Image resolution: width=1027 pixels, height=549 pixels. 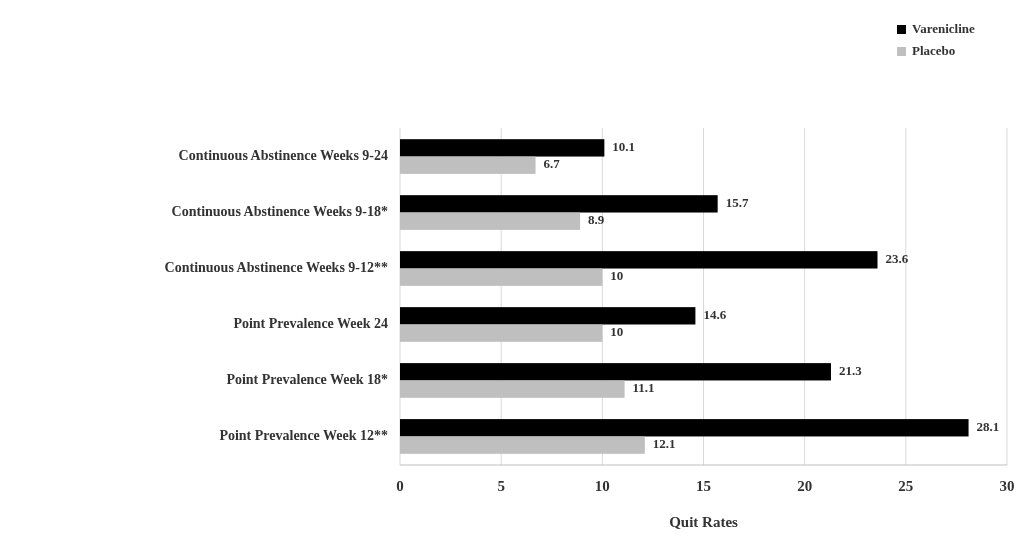 What do you see at coordinates (737, 202) in the screenshot?
I see `data-label: 15.7` at bounding box center [737, 202].